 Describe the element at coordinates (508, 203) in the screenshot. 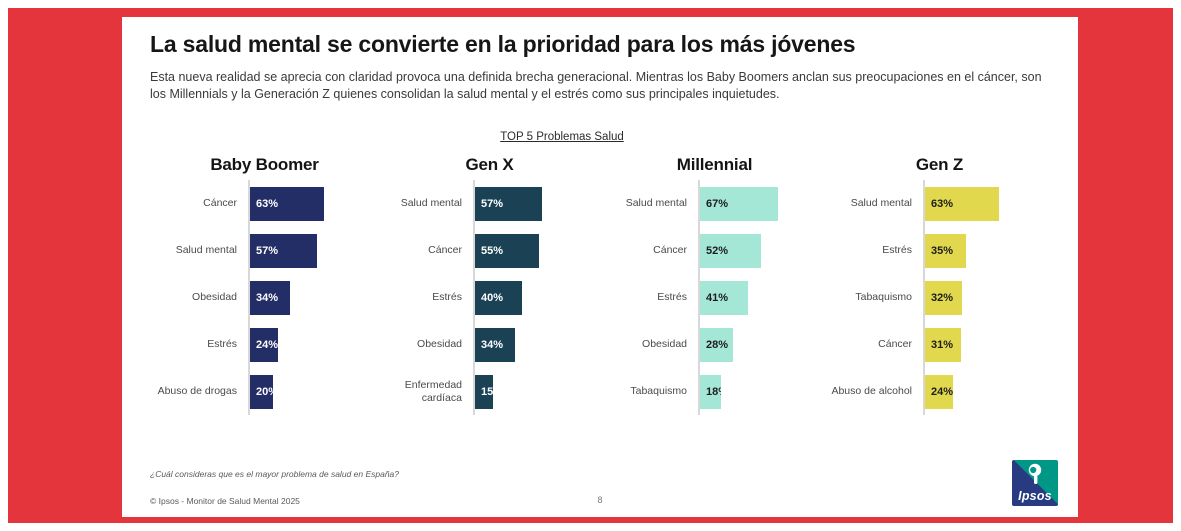

I see `bar: 57%` at that location.